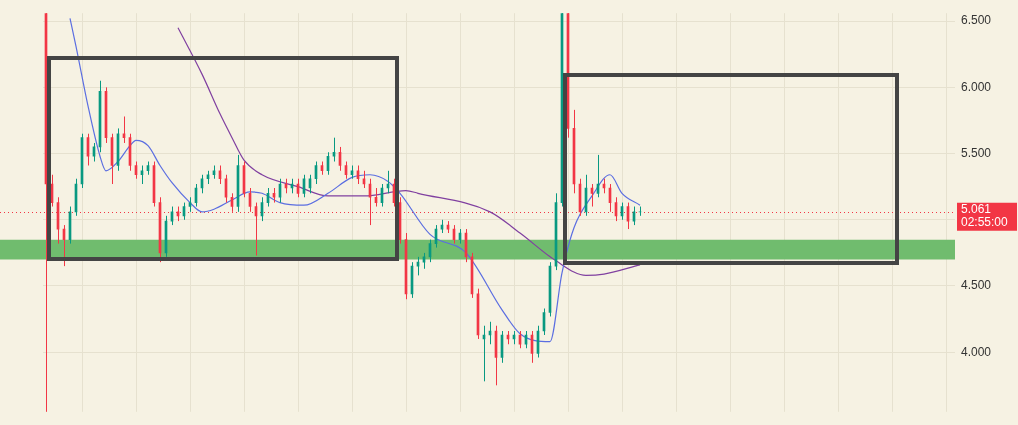  I want to click on y-tick-label: 4.000, so click(976, 351).